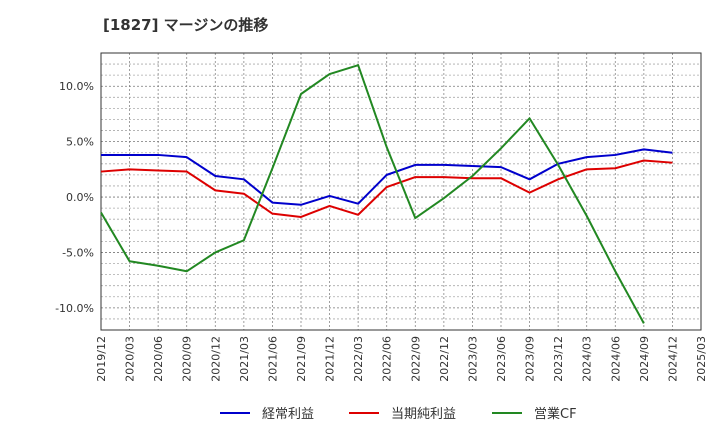 The height and width of the screenshot is (440, 720). I want to click on legend-label: 営業CF, so click(555, 414).